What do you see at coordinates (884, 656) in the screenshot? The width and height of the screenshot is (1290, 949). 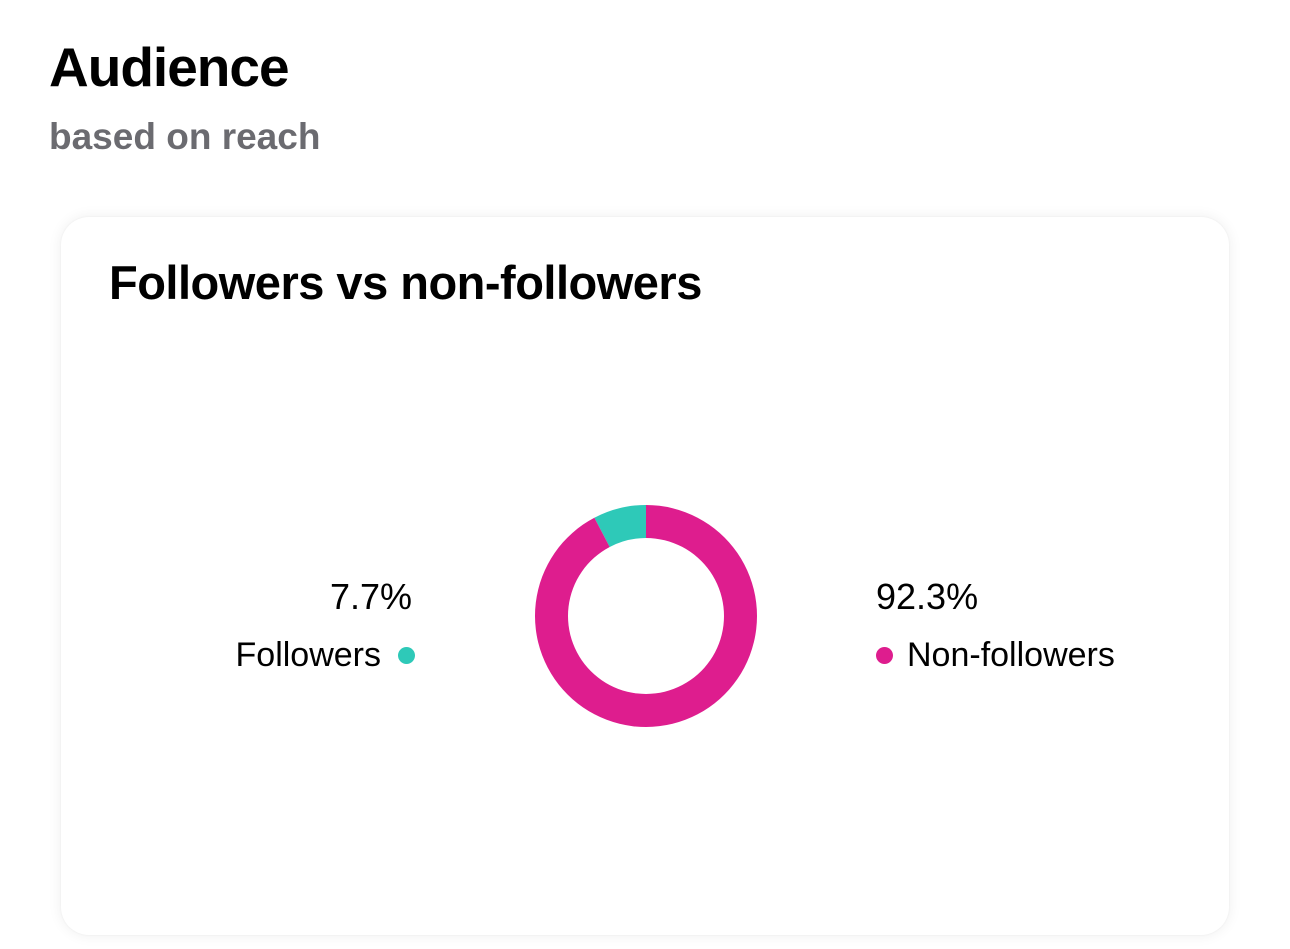 I see `non-followers-dot-icon` at bounding box center [884, 656].